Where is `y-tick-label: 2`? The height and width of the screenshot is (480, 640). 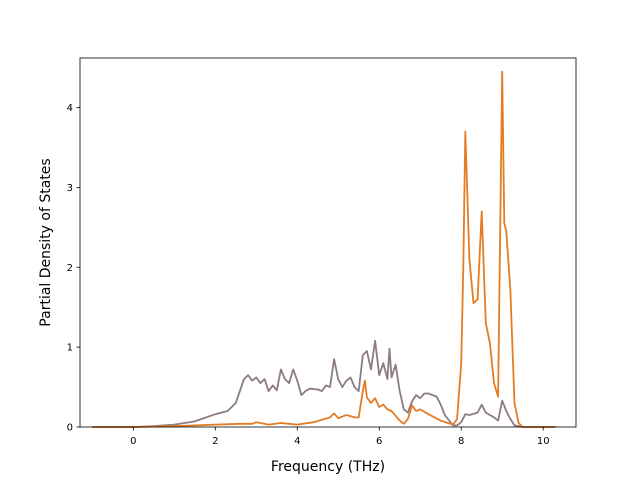
y-tick-label: 2 is located at coordinates (70, 268).